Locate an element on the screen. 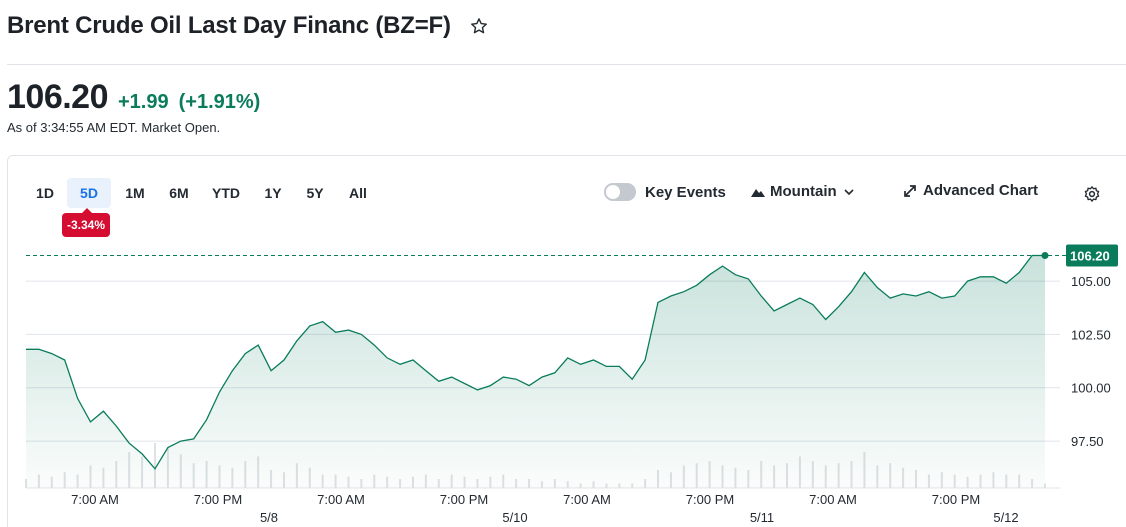 The image size is (1126, 527). header: Brent Crude Oil Last Day Financ (BZ=F) is located at coordinates (248, 26).